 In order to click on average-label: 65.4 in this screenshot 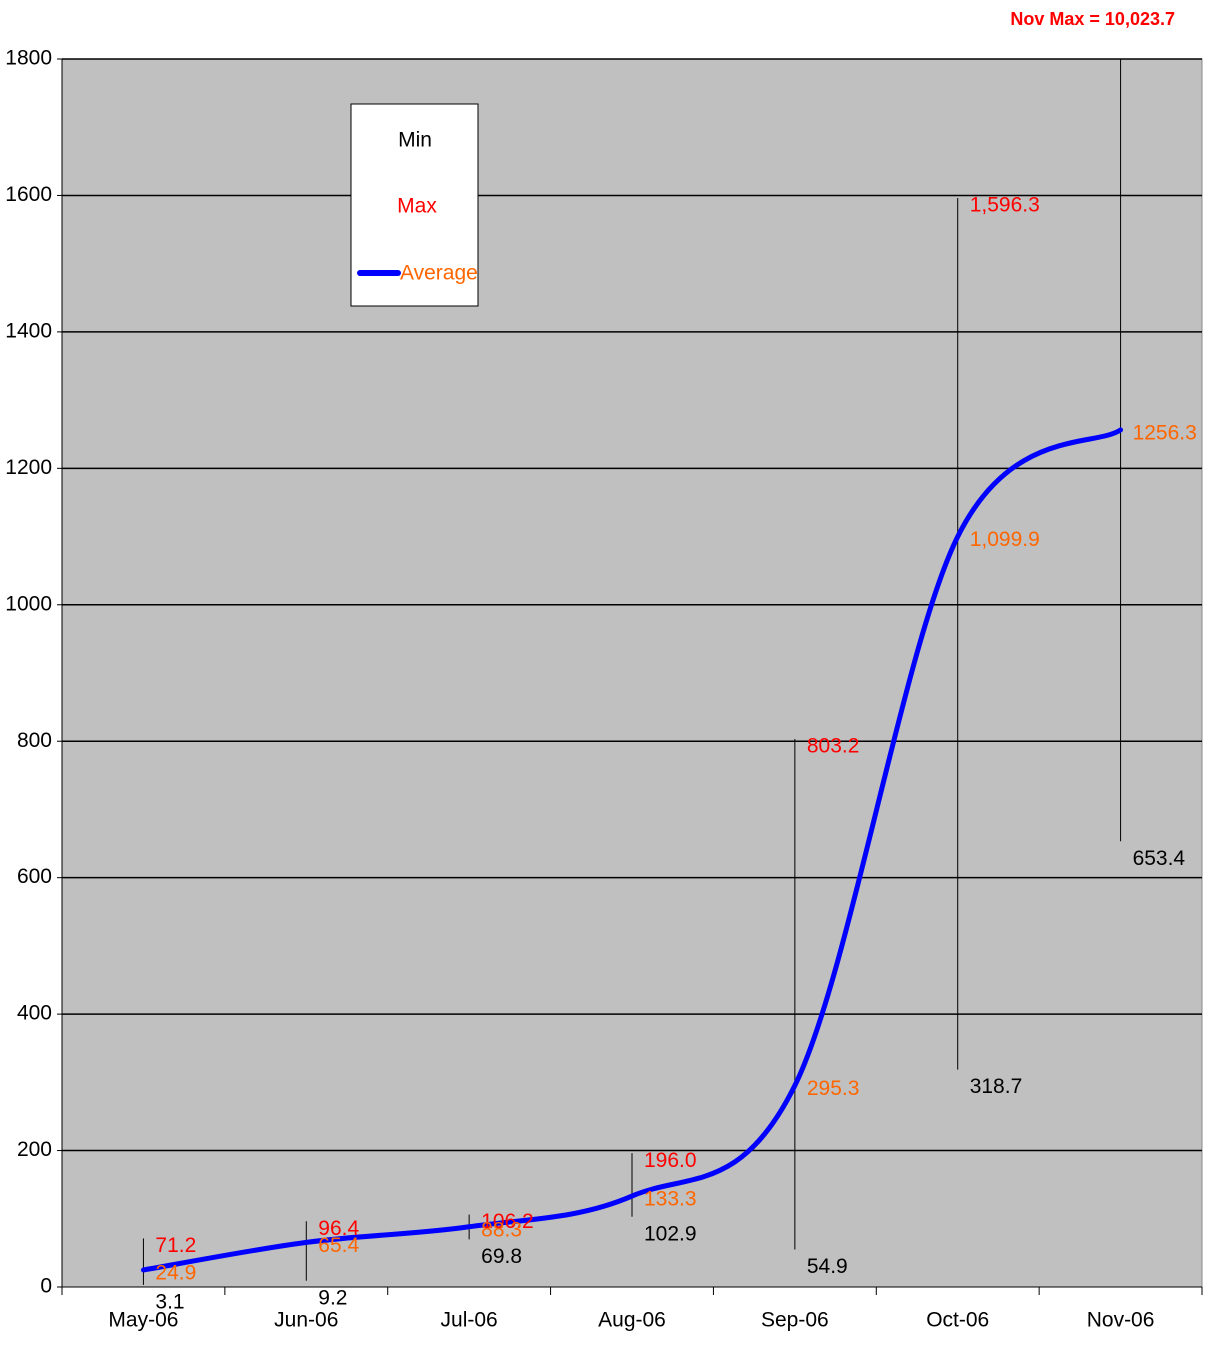, I will do `click(338, 1245)`.